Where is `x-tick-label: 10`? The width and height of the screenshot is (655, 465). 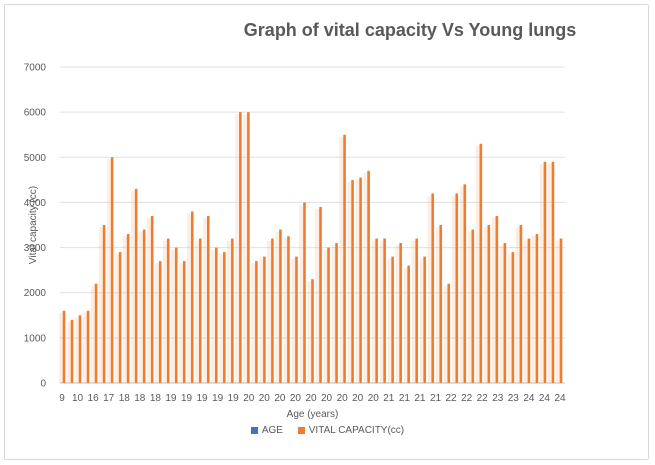 x-tick-label: 10 is located at coordinates (78, 398).